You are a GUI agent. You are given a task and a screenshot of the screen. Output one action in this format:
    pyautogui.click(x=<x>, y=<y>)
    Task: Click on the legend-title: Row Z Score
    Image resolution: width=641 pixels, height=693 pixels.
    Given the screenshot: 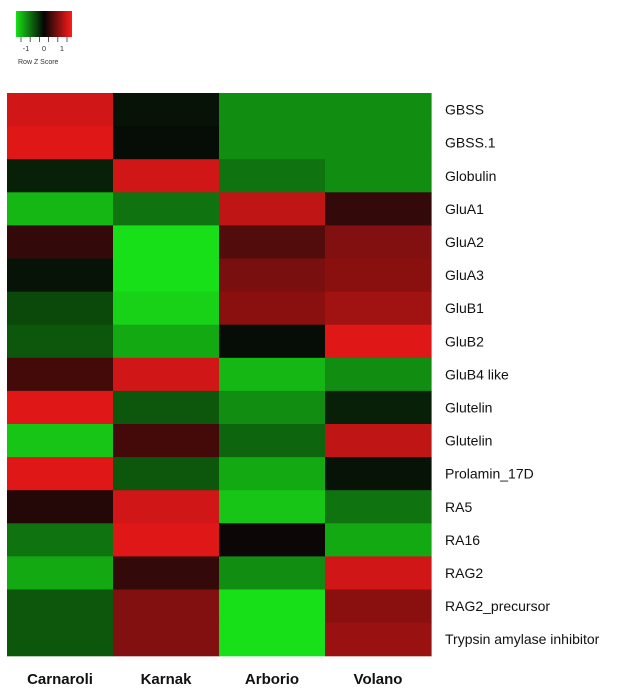 What is the action you would take?
    pyautogui.click(x=38, y=62)
    